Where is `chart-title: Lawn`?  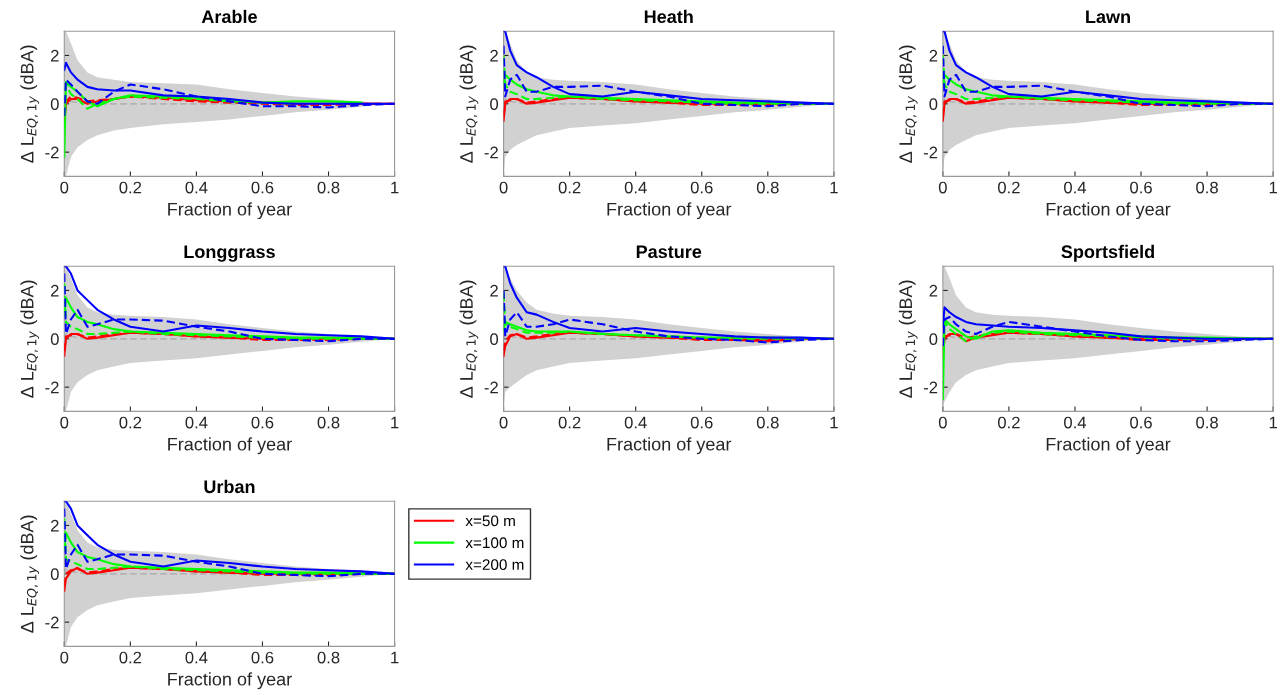
chart-title: Lawn is located at coordinates (1108, 17).